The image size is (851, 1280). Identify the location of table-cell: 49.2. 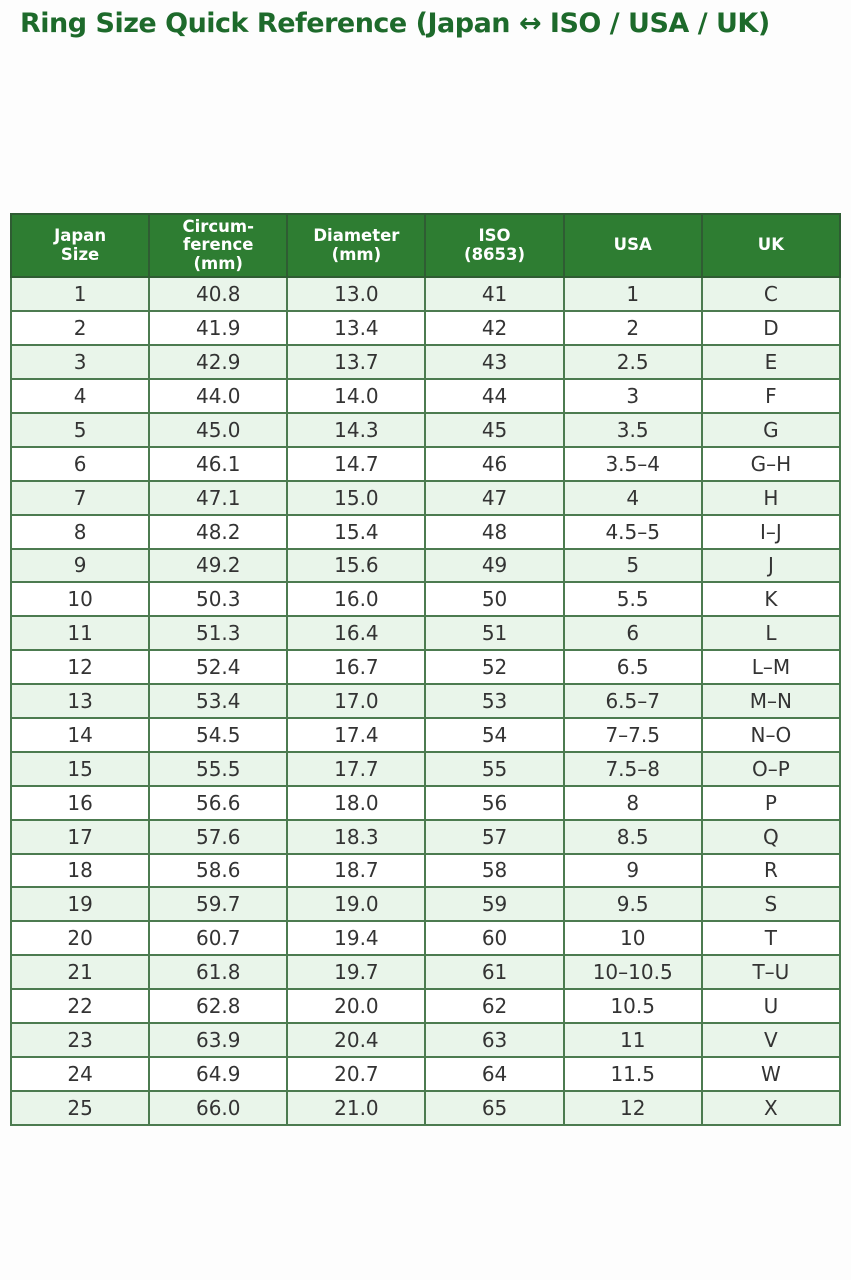
(218, 565).